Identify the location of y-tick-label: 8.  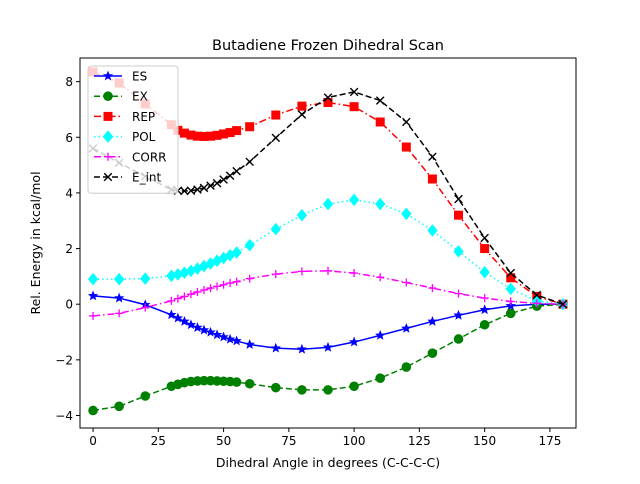
(69, 82).